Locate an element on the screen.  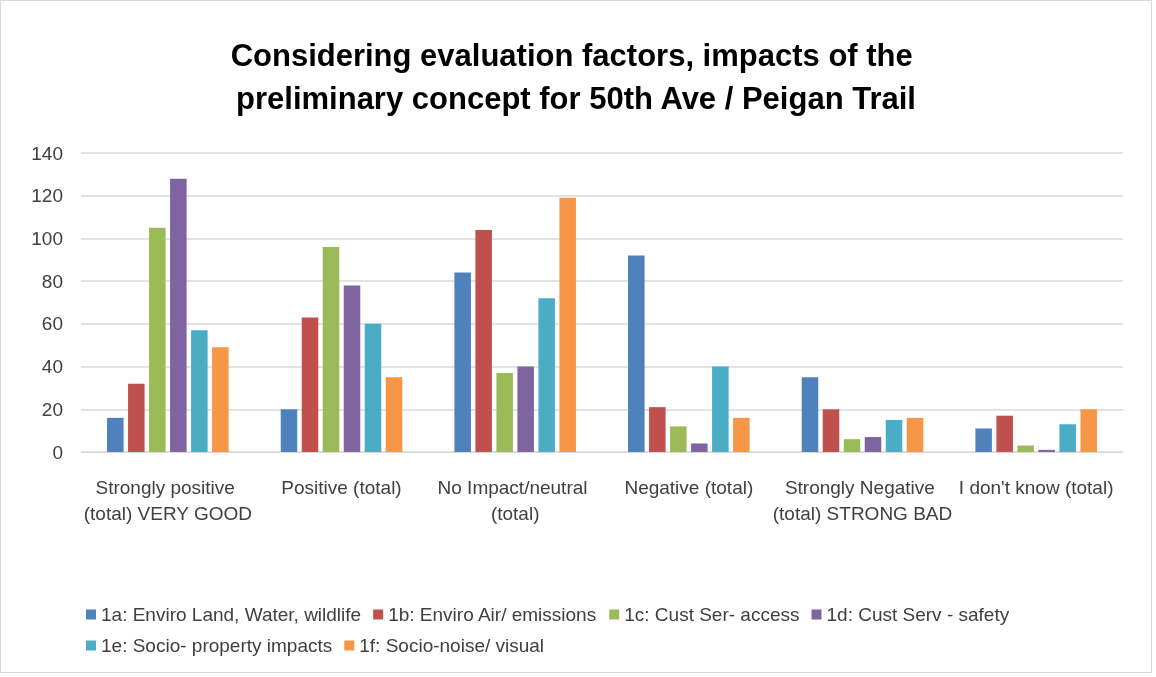
x-tick-label: Strongly Negative (total) STRONG BAD is located at coordinates (862, 500).